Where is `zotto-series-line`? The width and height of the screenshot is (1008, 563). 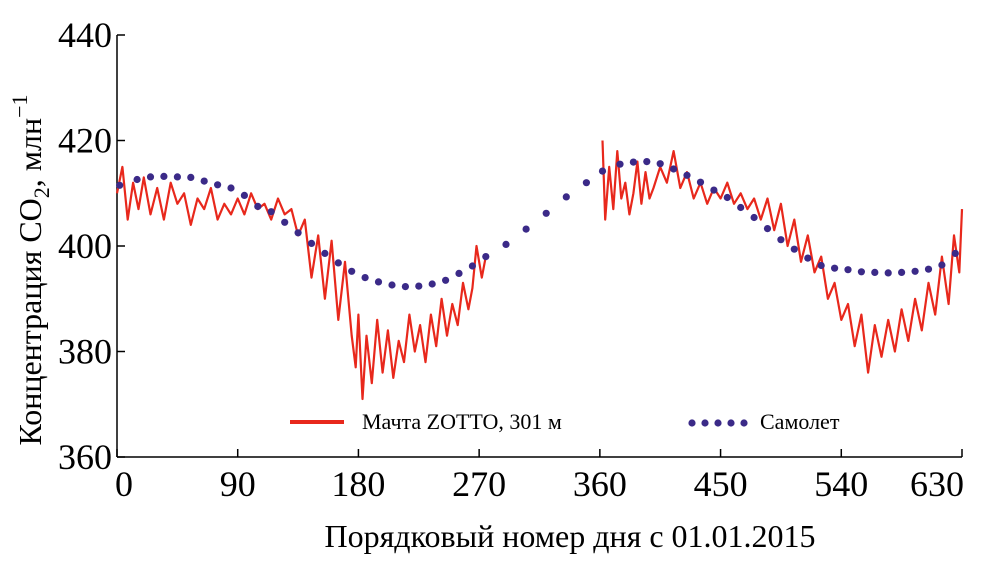
zotto-series-line is located at coordinates (782, 257).